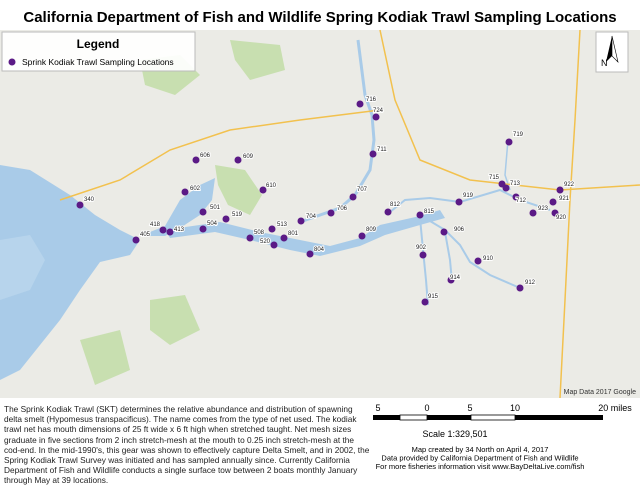  I want to click on scale-label: 20 miles, so click(615, 408).